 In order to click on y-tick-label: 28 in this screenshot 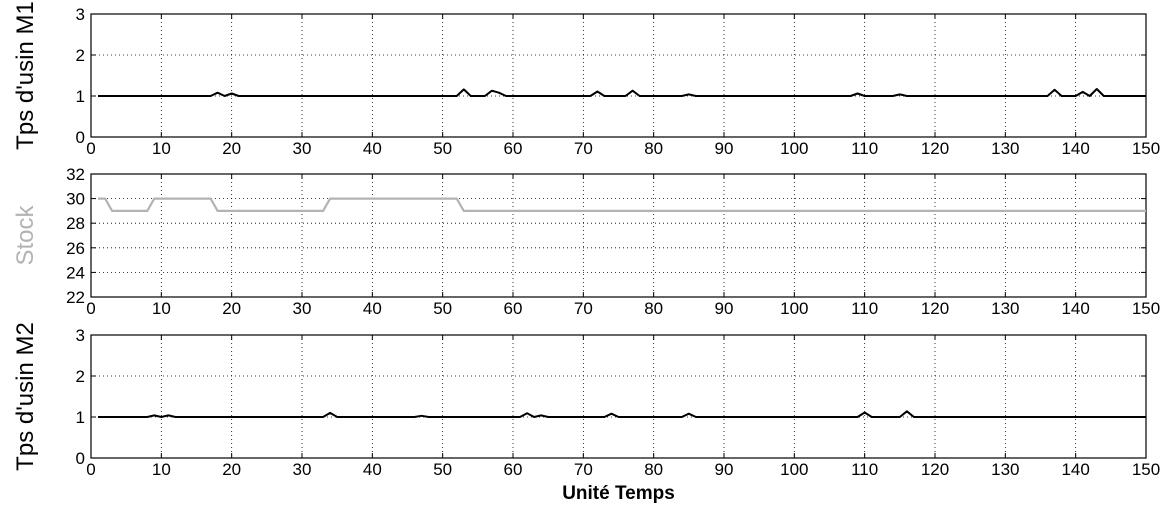, I will do `click(75, 223)`.